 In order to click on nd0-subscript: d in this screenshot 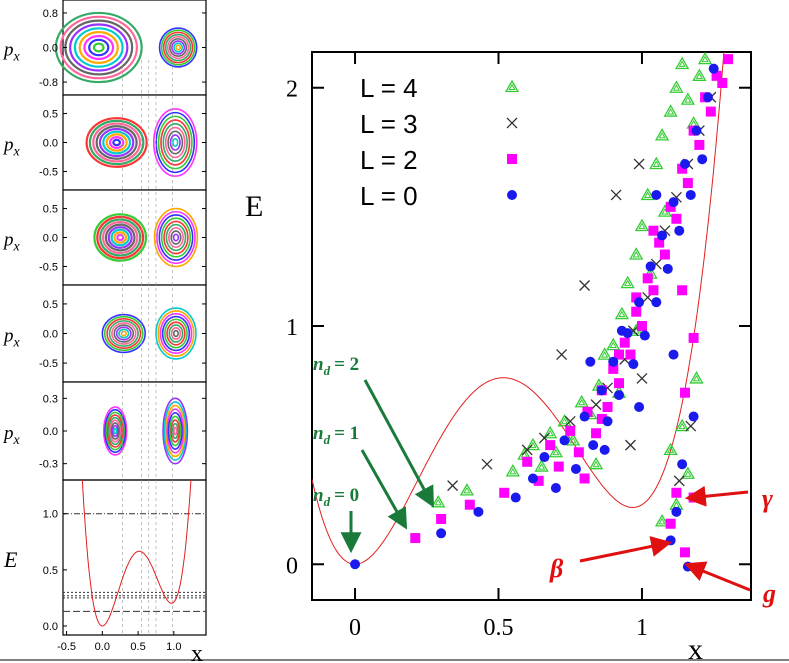, I will do `click(327, 501)`.